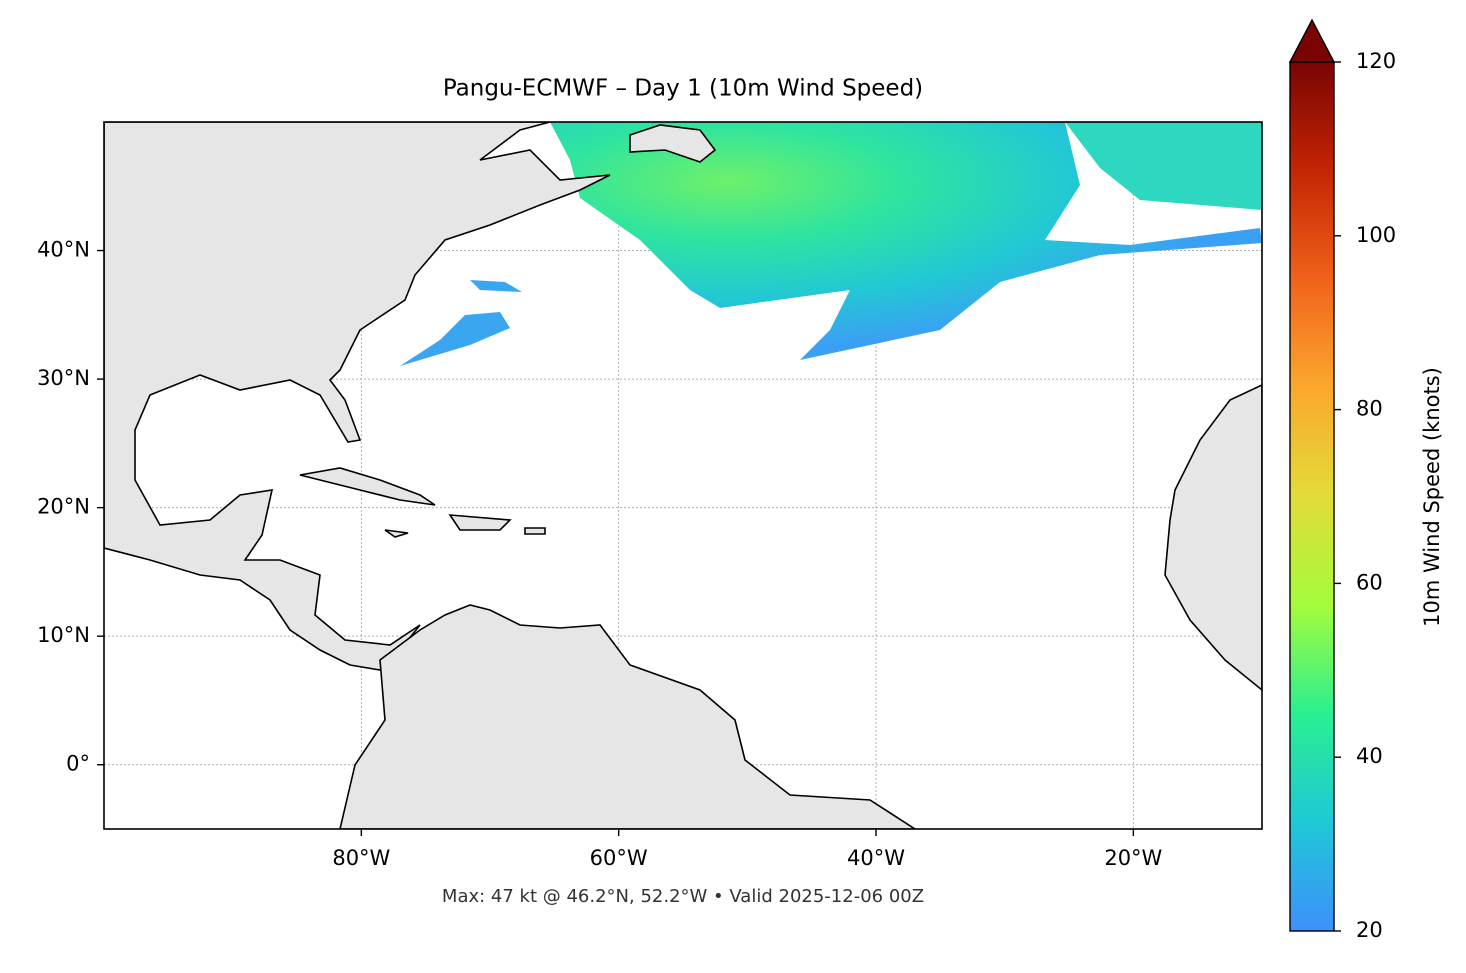 Image resolution: width=1466 pixels, height=973 pixels. I want to click on x-tick-label: 40°W, so click(876, 858).